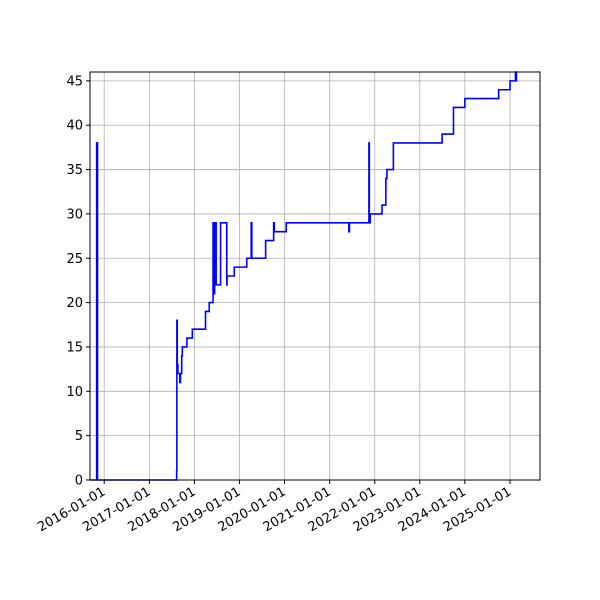 This screenshot has width=600, height=600. I want to click on y-tick-label: 15, so click(74, 347).